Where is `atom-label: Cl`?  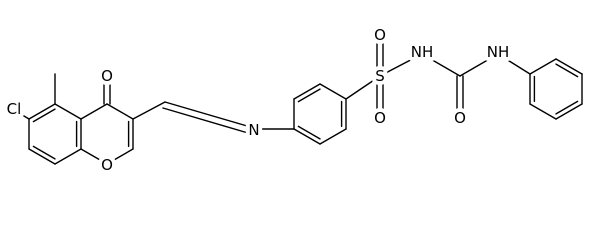 atom-label: Cl is located at coordinates (14, 109).